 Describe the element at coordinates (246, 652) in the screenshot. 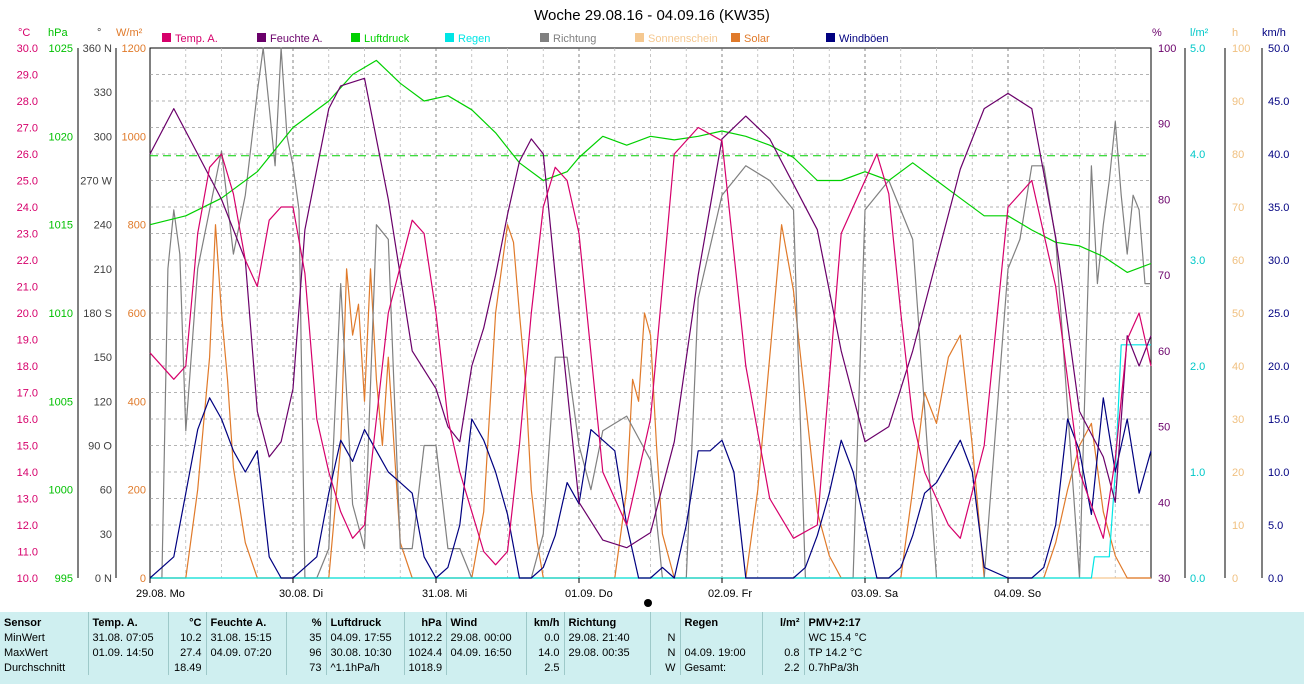

I see `stats-cell: 04.09. 07:20` at that location.